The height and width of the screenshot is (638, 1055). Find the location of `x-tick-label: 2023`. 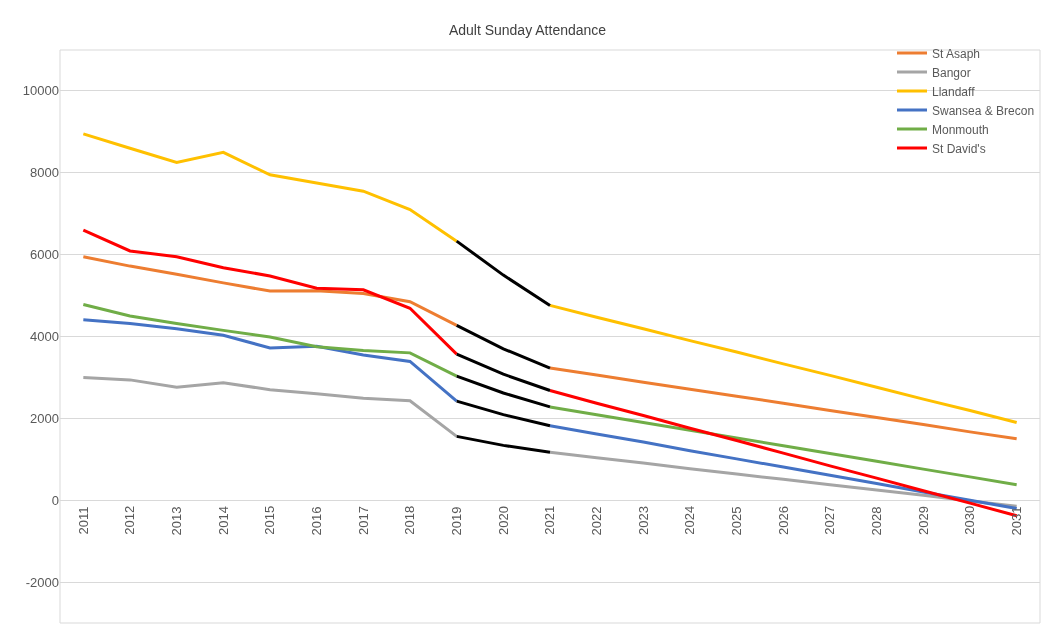

x-tick-label: 2023 is located at coordinates (643, 521).